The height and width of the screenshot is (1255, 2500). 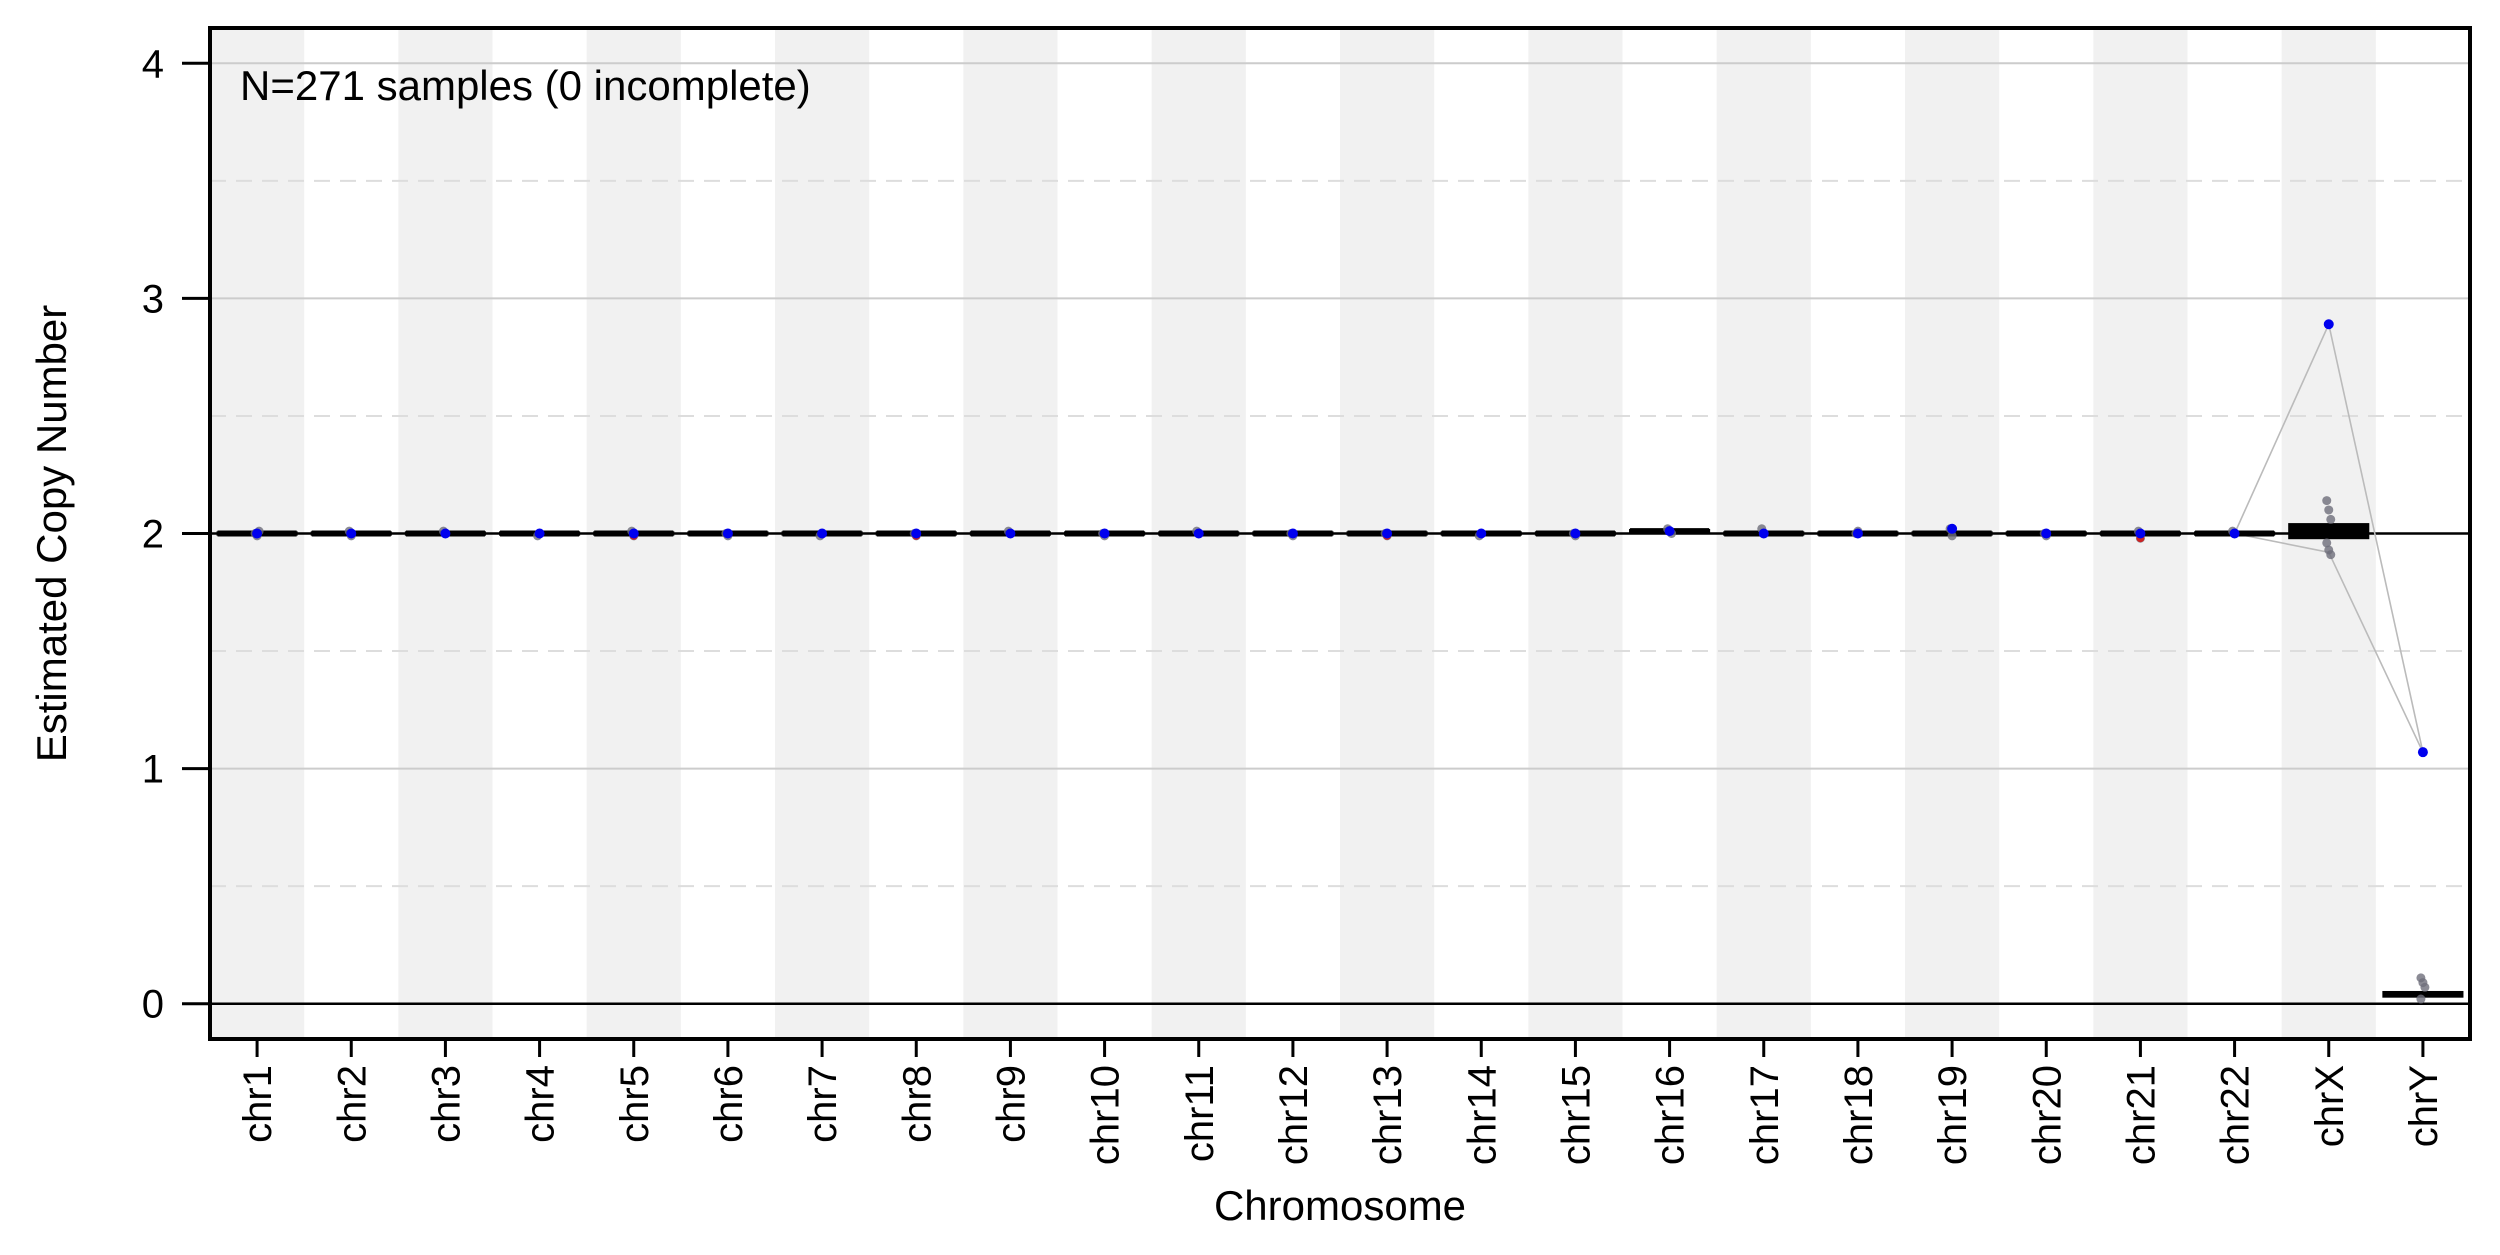 I want to click on x-tick-label-chrX: chrX, so click(x=2330, y=1106).